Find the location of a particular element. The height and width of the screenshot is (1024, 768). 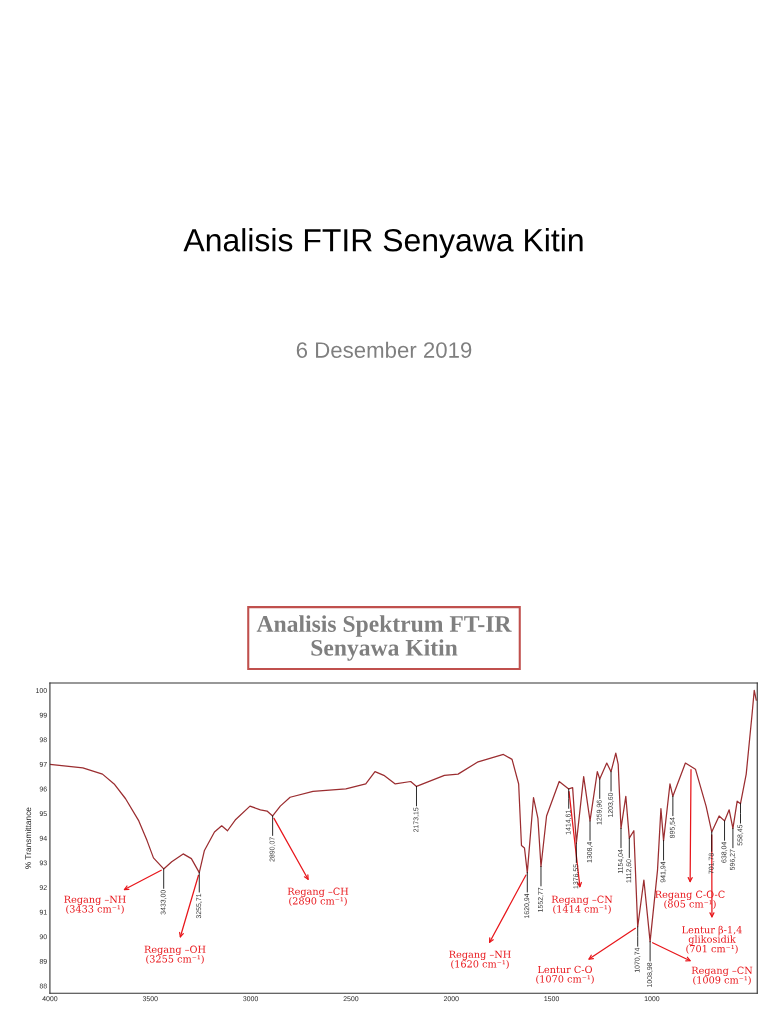

annotation: Regang –CN (1009 cm⁻¹) is located at coordinates (722, 975).